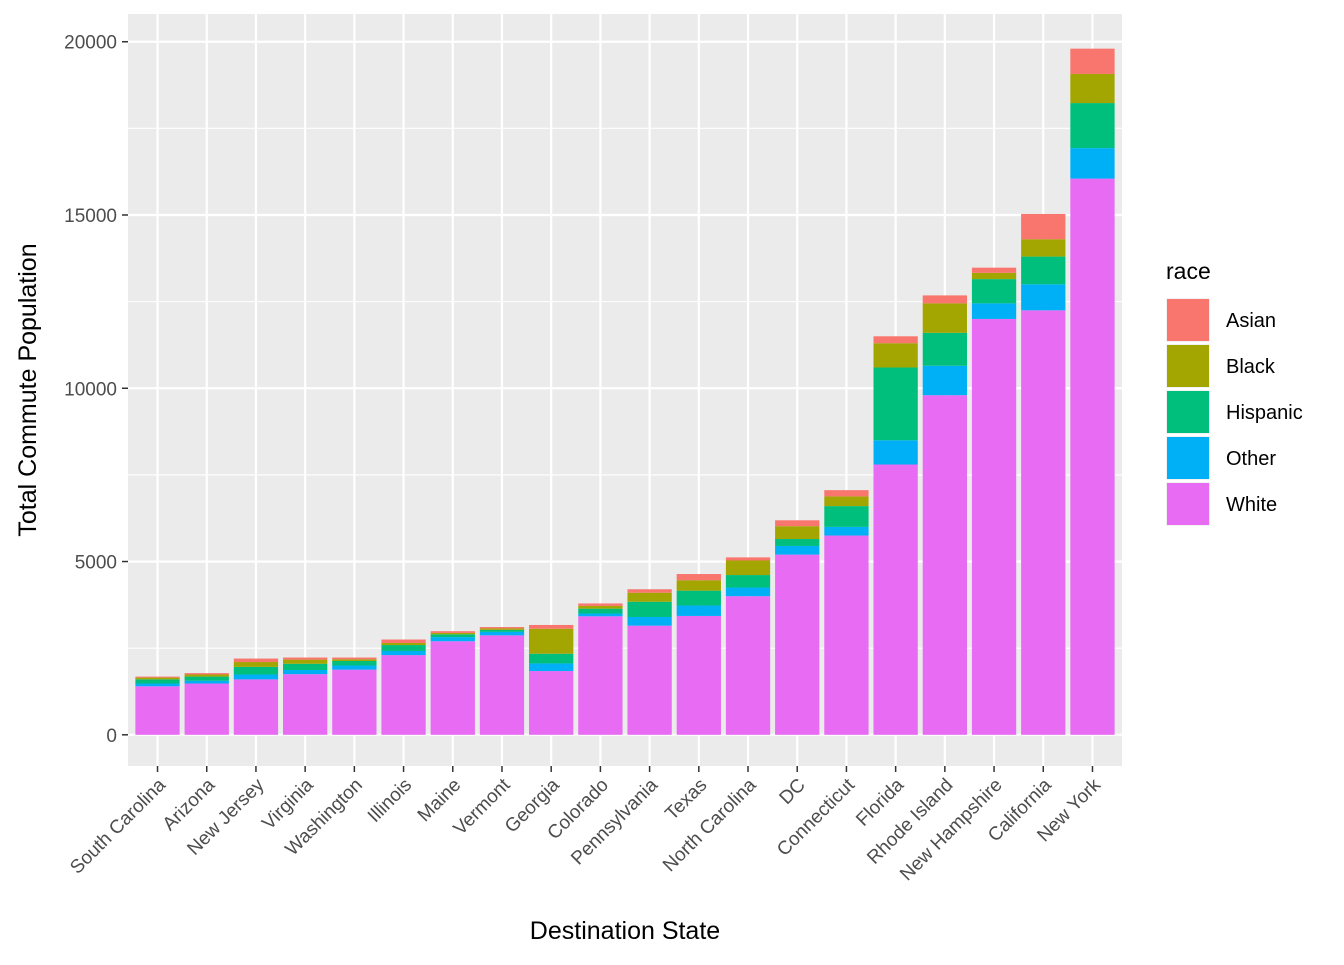 This screenshot has height=965, width=1344. Describe the element at coordinates (793, 792) in the screenshot. I see `x-tick-label: DC` at that location.